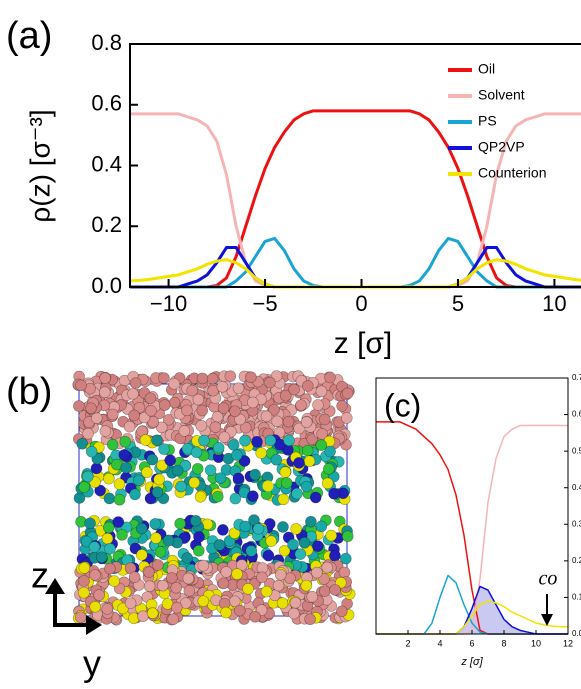 The image size is (581, 689). What do you see at coordinates (486, 69) in the screenshot?
I see `legend-label: Oil` at bounding box center [486, 69].